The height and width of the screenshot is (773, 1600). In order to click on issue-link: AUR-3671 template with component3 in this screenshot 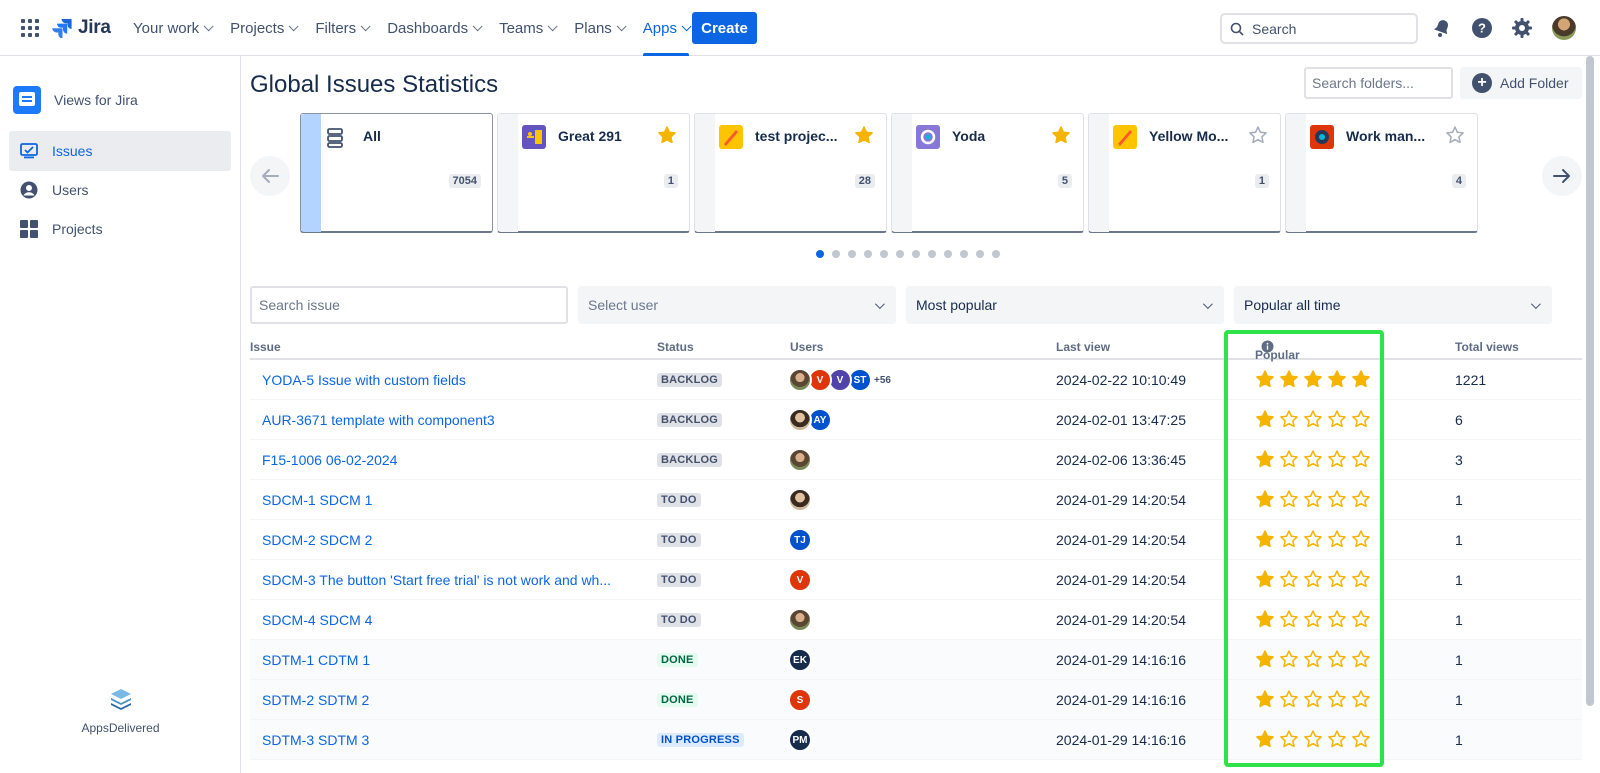, I will do `click(378, 420)`.